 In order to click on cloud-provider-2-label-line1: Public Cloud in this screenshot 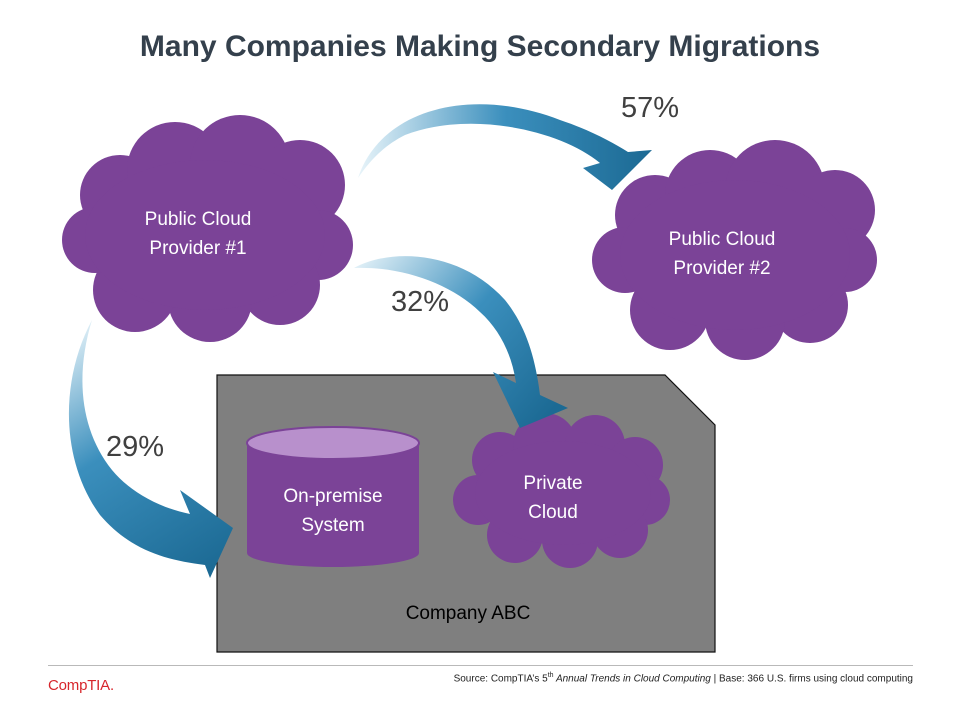, I will do `click(722, 239)`.